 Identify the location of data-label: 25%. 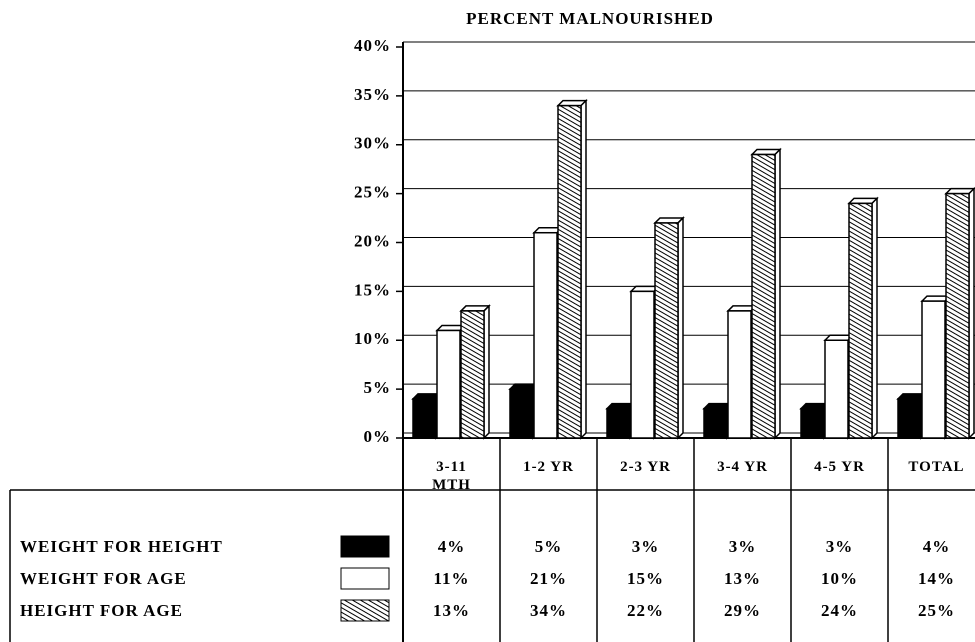
(936, 610).